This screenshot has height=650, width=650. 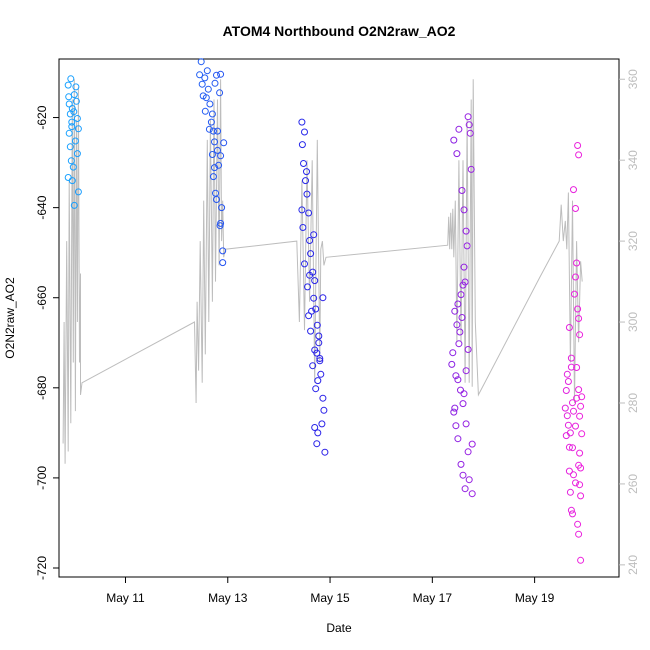 I want to click on y2-tick-label: 320, so click(x=633, y=241).